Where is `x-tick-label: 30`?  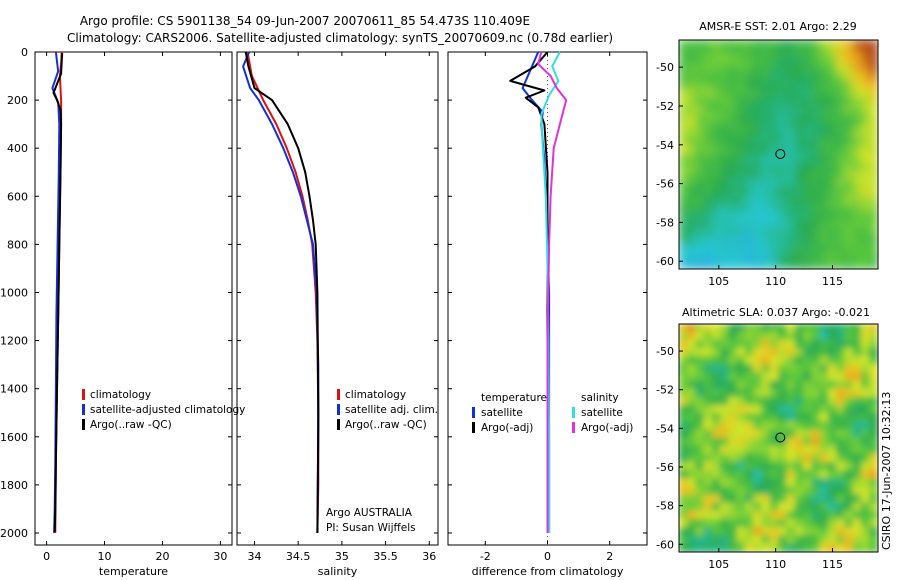
x-tick-label: 30 is located at coordinates (220, 556).